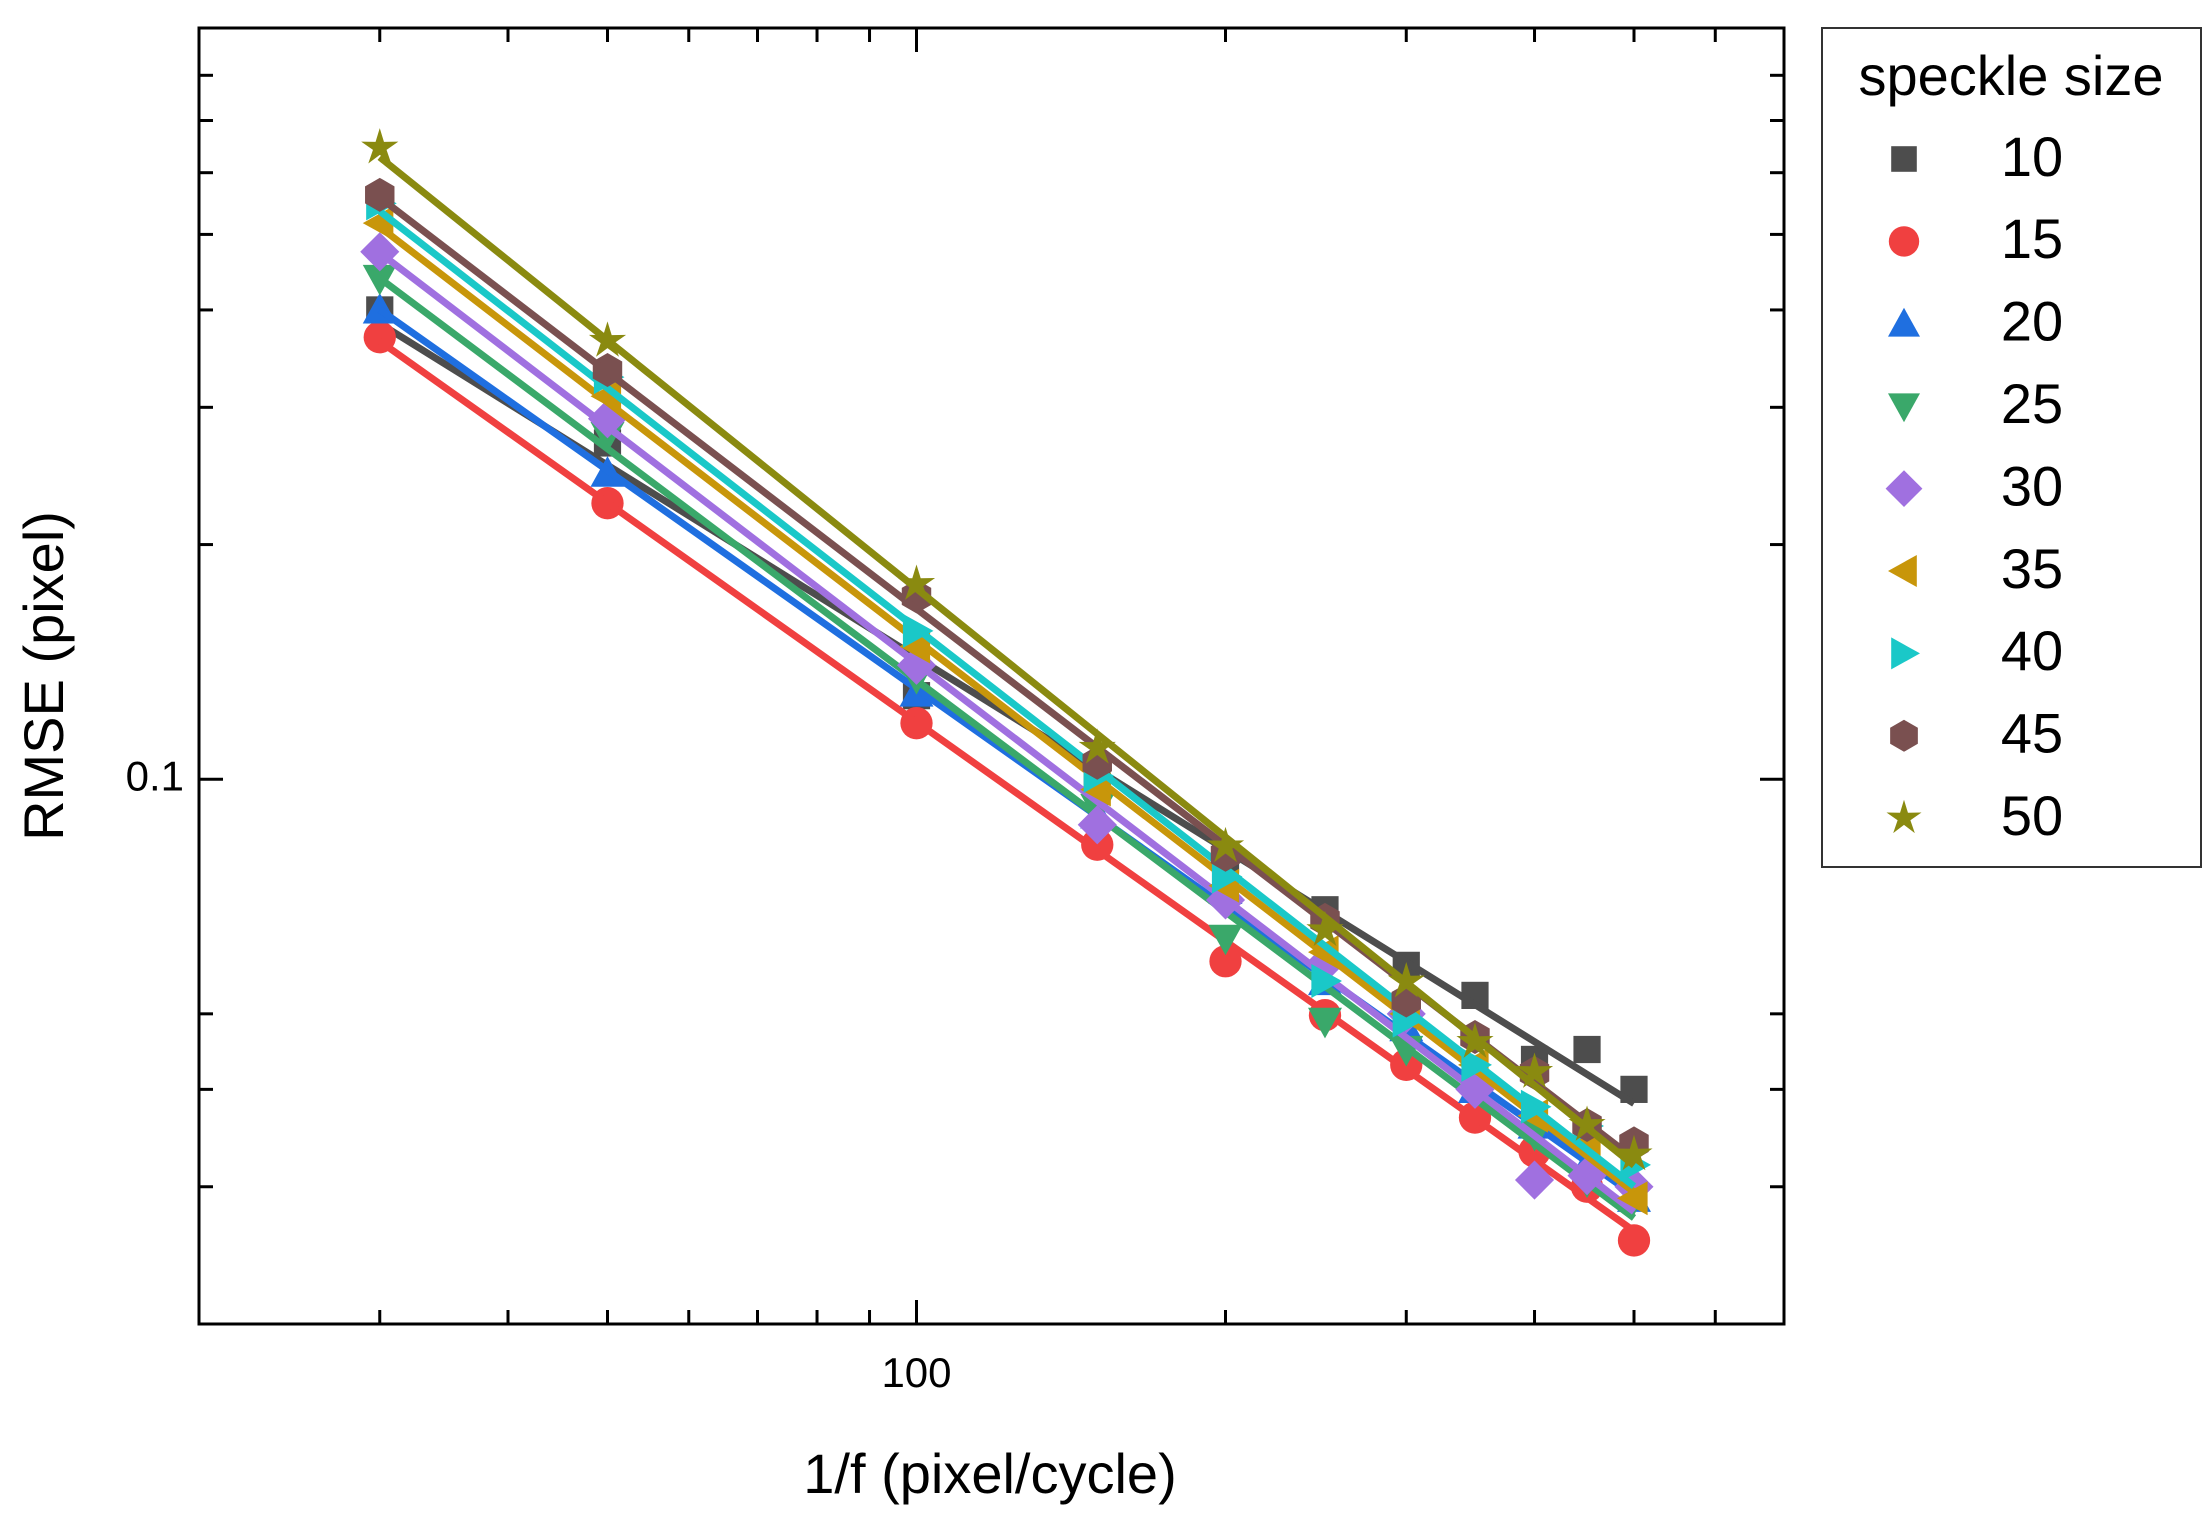 This screenshot has height=1523, width=2211. I want to click on legend-label: 10, so click(2032, 156).